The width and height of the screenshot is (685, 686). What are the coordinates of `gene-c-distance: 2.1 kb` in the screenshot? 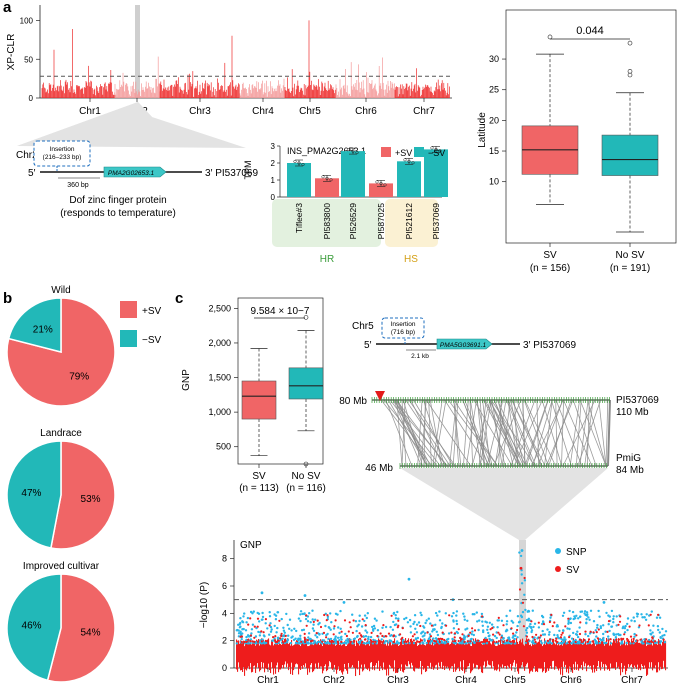 It's located at (420, 356).